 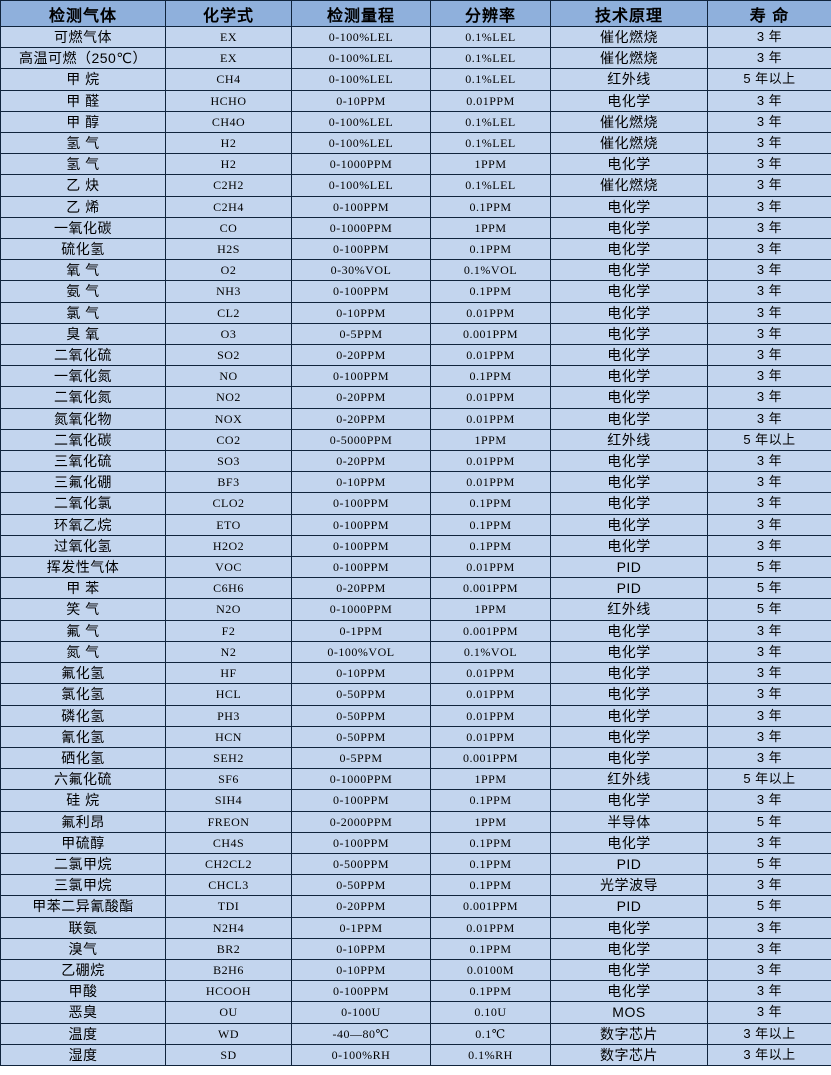 What do you see at coordinates (490, 164) in the screenshot?
I see `cell-resolution: 1PPM` at bounding box center [490, 164].